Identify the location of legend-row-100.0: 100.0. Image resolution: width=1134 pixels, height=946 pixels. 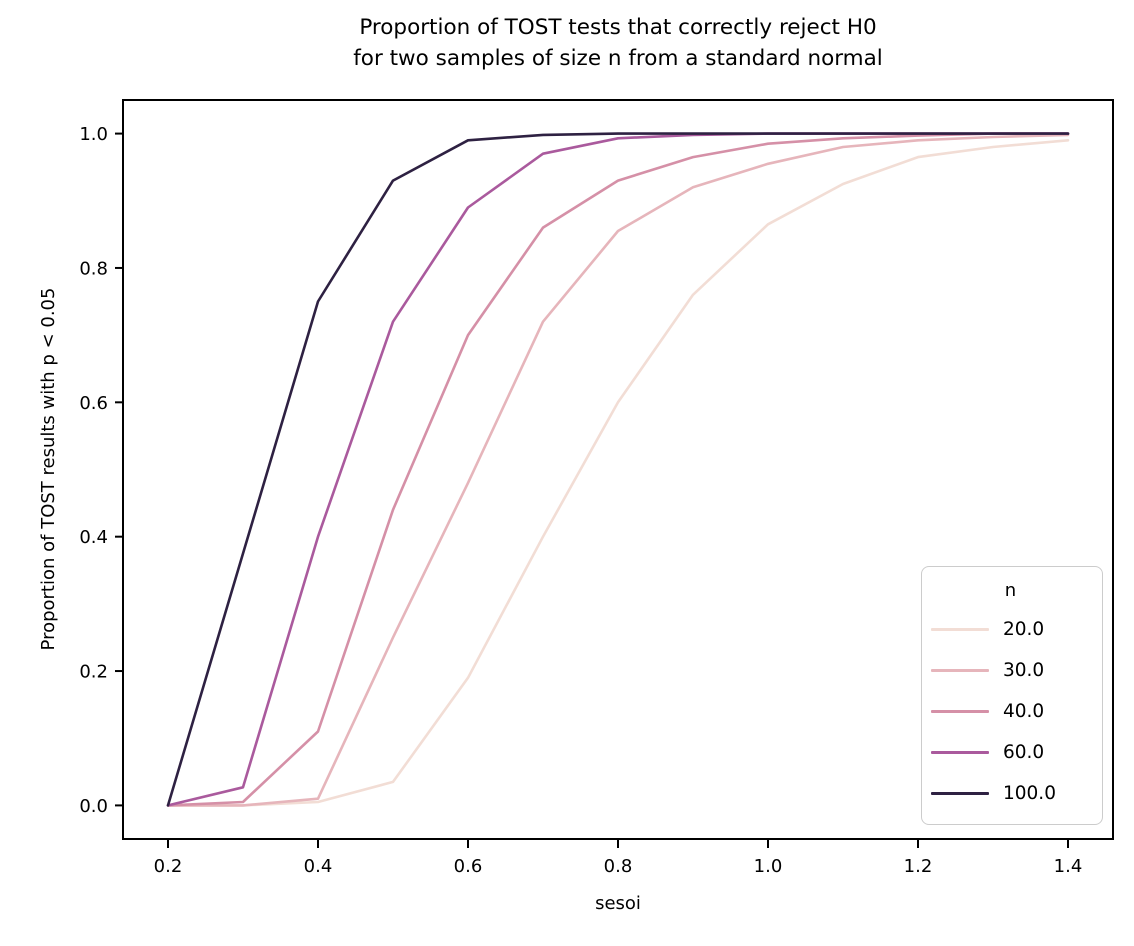
(1010, 793).